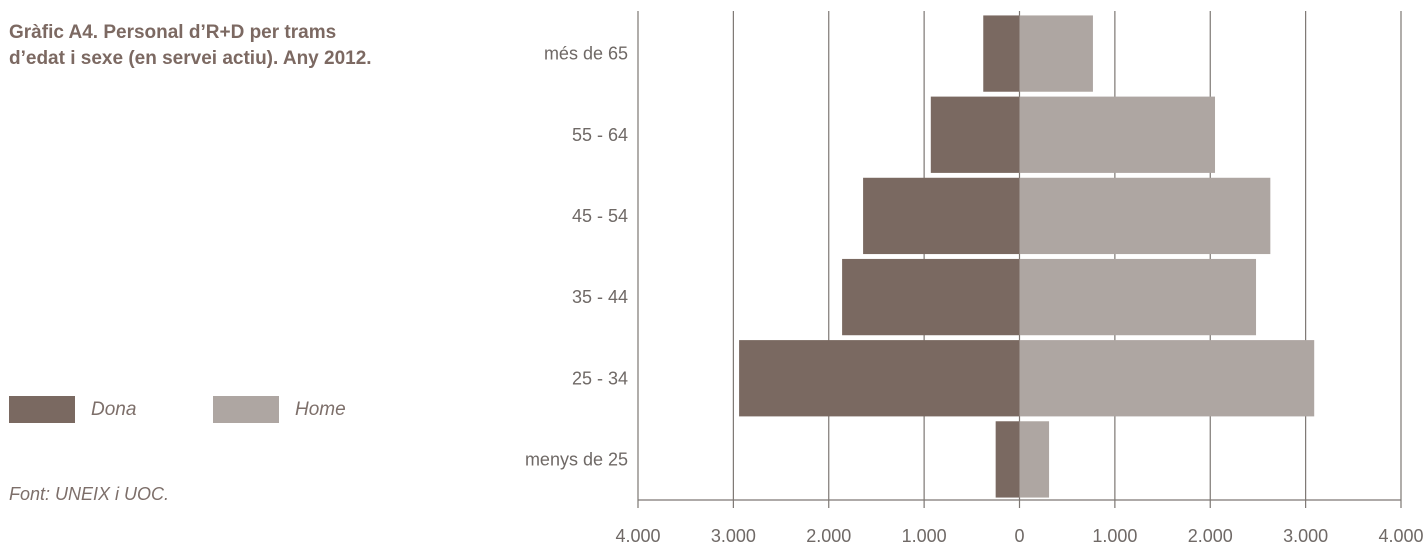 The width and height of the screenshot is (1428, 549). I want to click on legend-label-dona: Dona, so click(114, 409).